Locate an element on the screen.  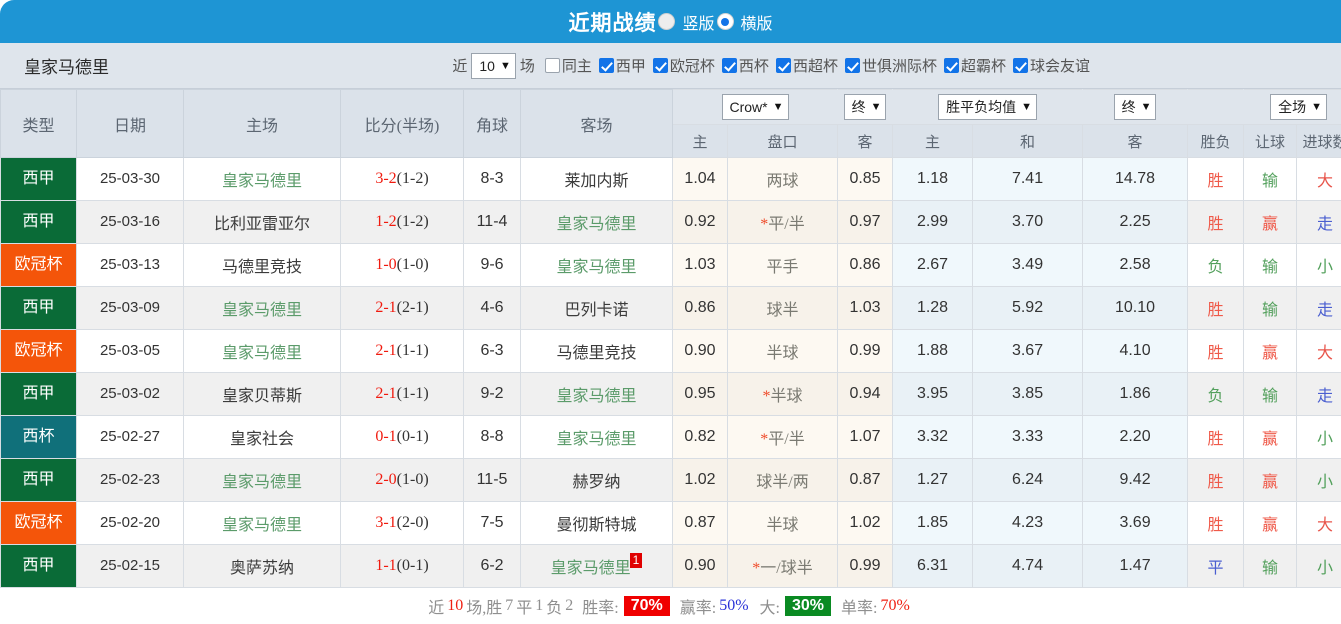
away-team-cell: 莱加内斯 is located at coordinates (597, 179).